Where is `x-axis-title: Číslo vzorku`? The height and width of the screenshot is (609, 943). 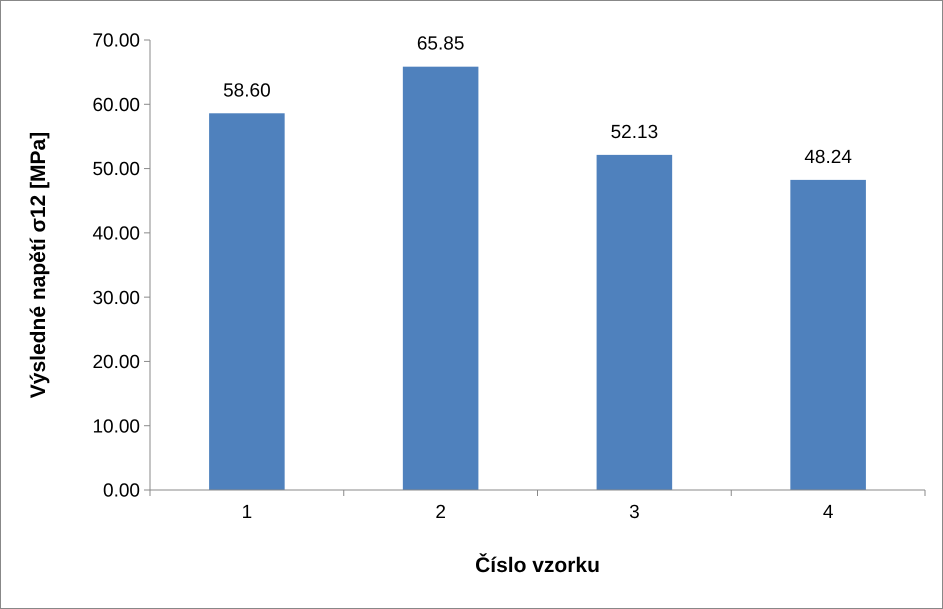
x-axis-title: Číslo vzorku is located at coordinates (537, 565).